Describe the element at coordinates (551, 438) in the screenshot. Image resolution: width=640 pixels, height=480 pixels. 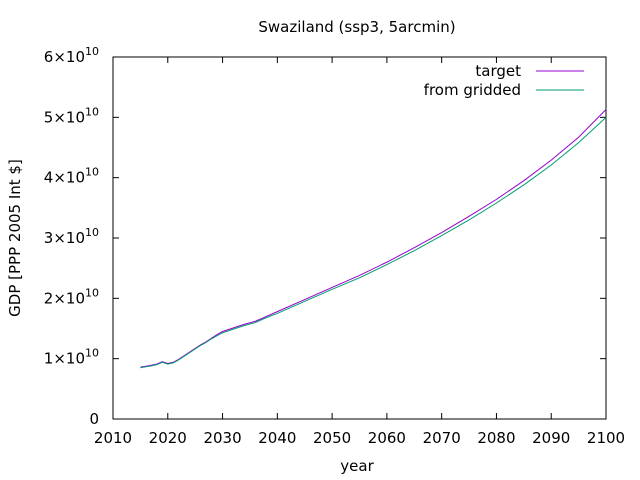
I see `x-tick-label: 2090` at that location.